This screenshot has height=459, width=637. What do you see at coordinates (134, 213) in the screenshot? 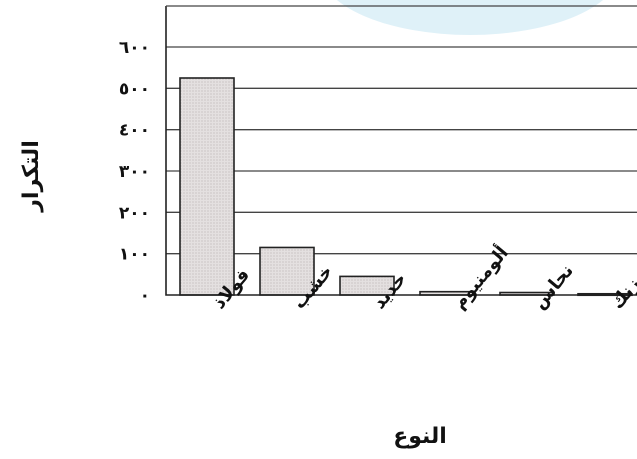
I see `y-tick-label: ٢٠٠` at bounding box center [134, 213].